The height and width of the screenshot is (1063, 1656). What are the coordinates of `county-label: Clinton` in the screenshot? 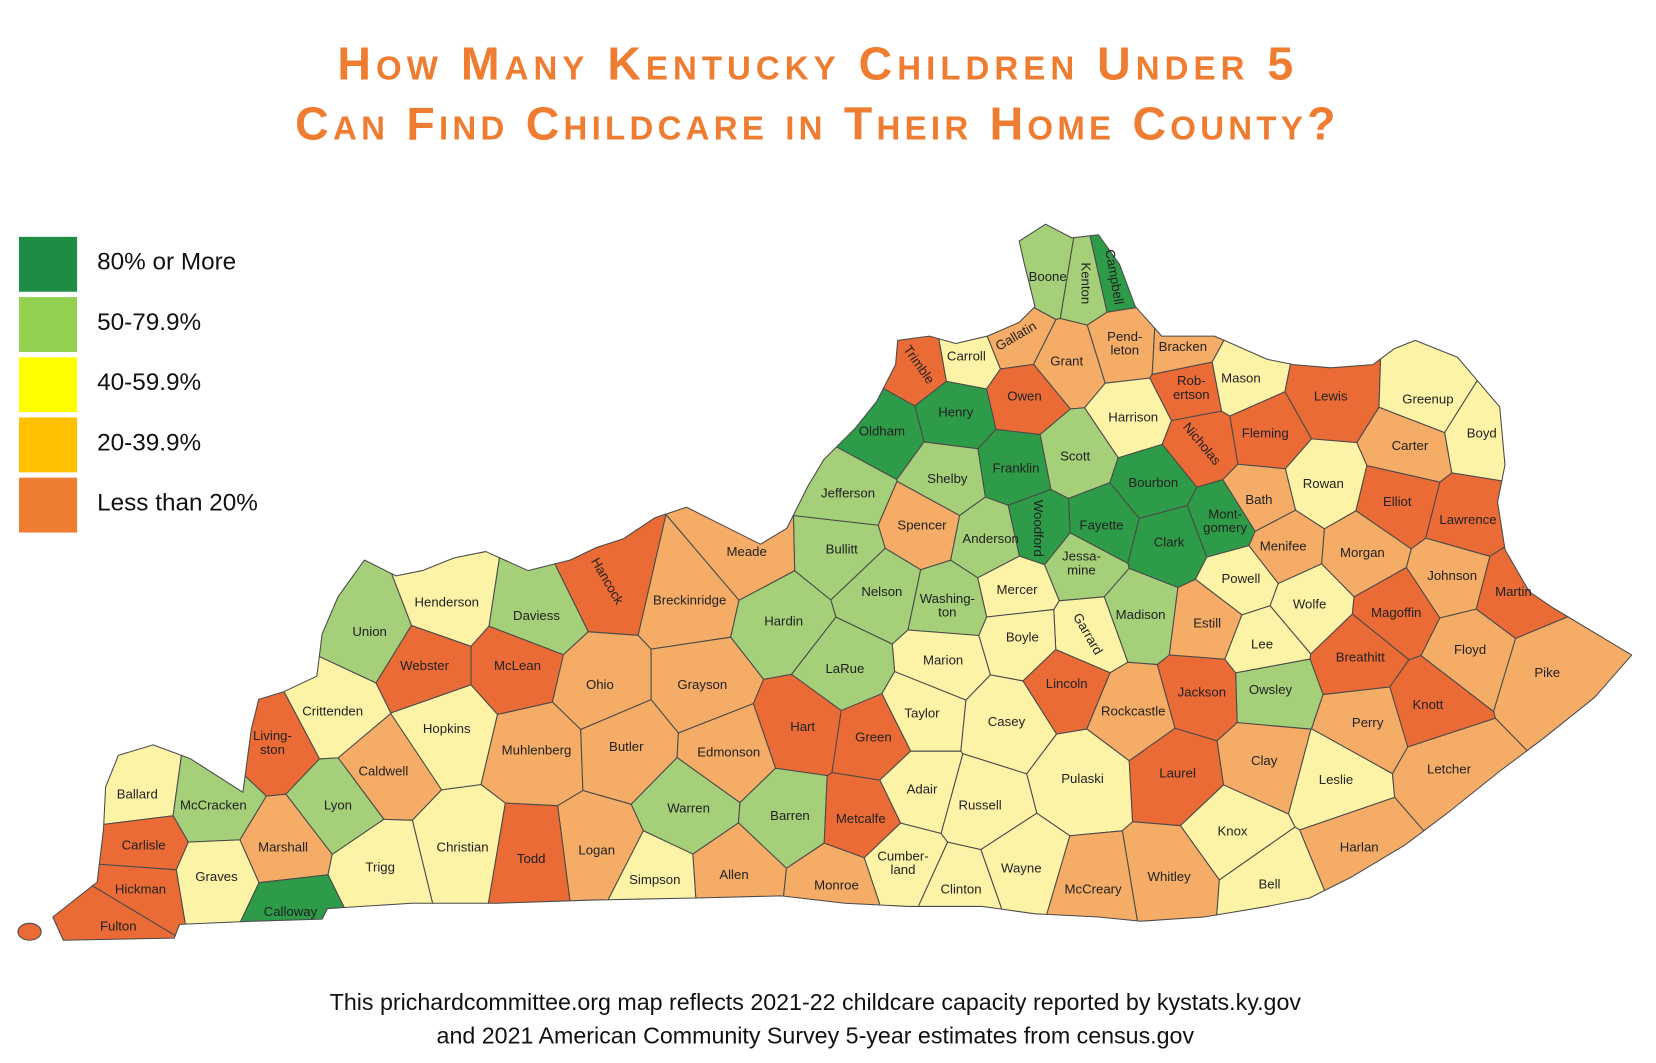 It's located at (961, 889).